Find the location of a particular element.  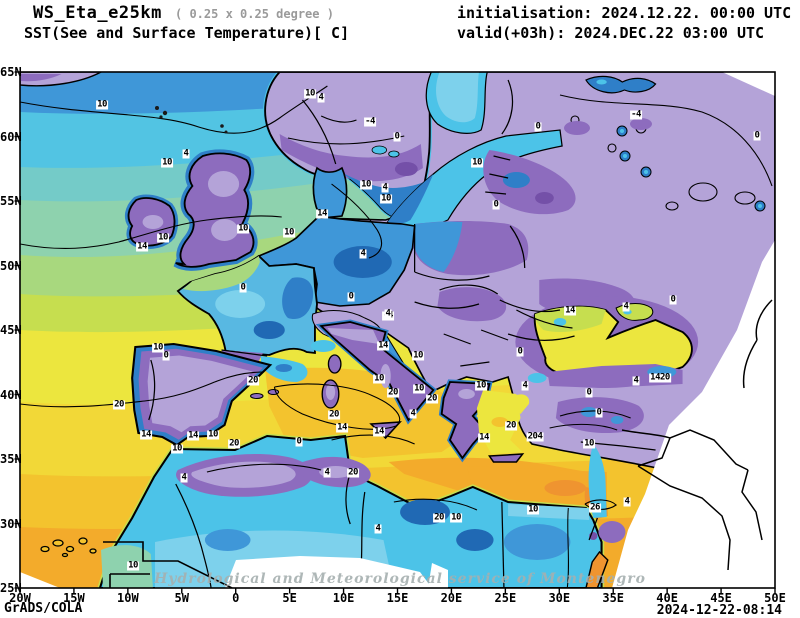

generation-timestamp: 2024-12-22-08:14 is located at coordinates (719, 610).